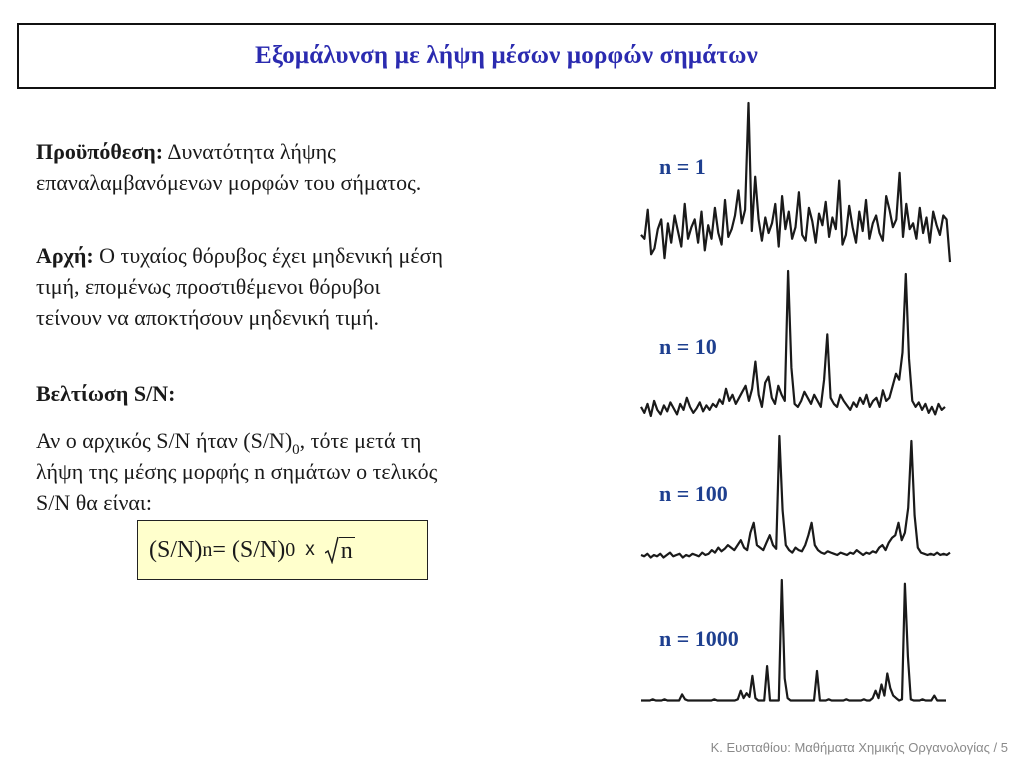 This screenshot has width=1024, height=768. What do you see at coordinates (296, 450) in the screenshot?
I see `improvement-subscript-zero: 0` at bounding box center [296, 450].